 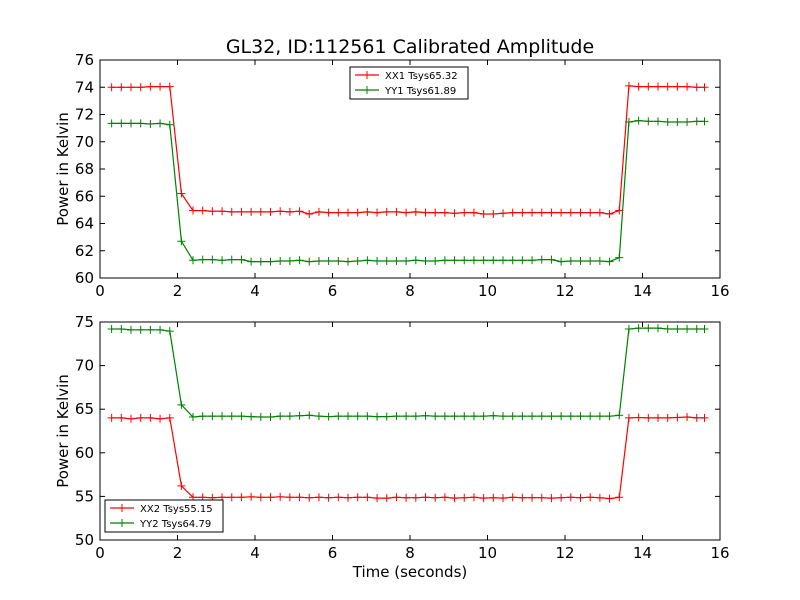 What do you see at coordinates (719, 553) in the screenshot?
I see `x-tick-label: 16` at bounding box center [719, 553].